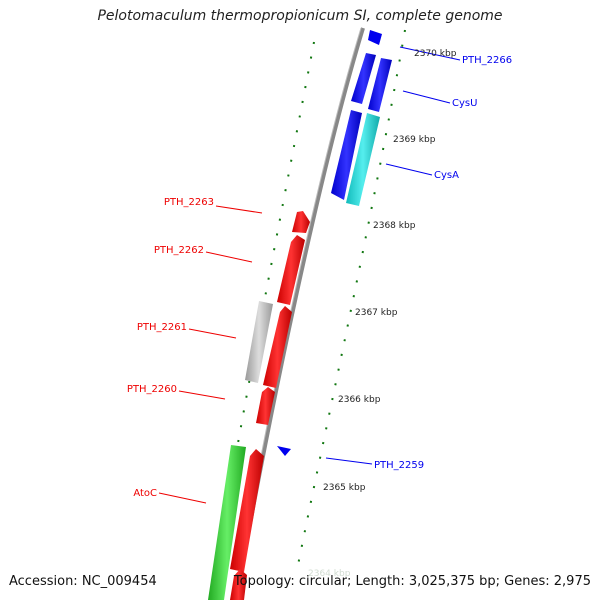  I want to click on leader-cysu, so click(426, 97).